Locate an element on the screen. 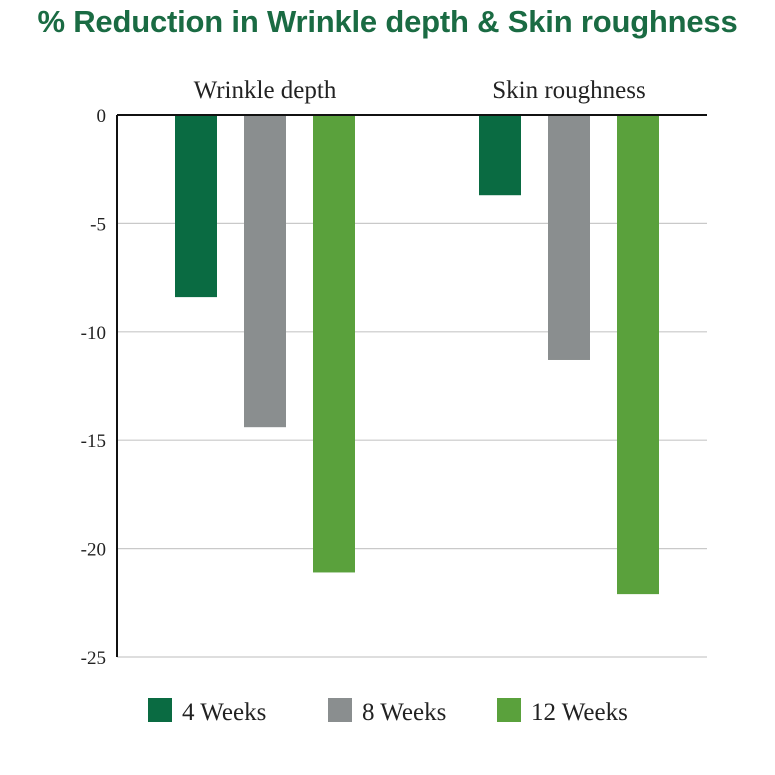  y-tick-label: 0 is located at coordinates (102, 116).